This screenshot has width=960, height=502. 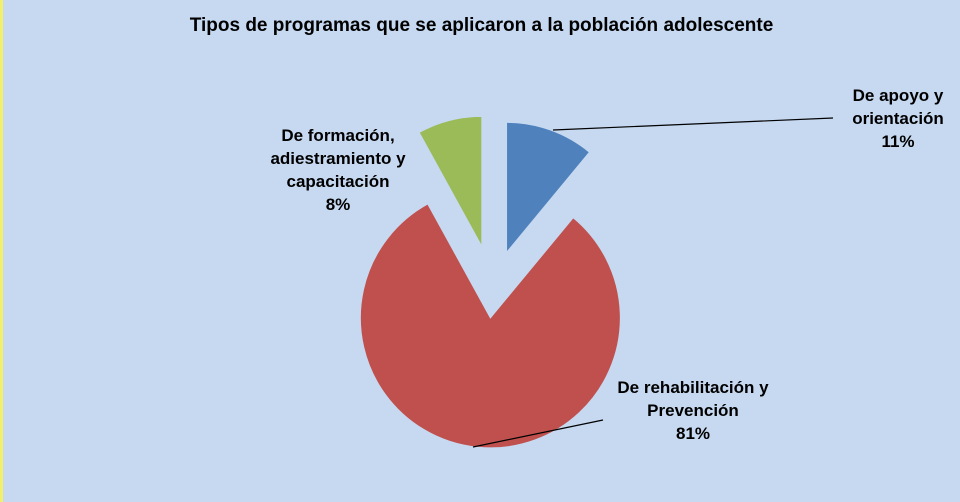 I want to click on slice-label: De apoyo y orientación 11%, so click(x=891, y=118).